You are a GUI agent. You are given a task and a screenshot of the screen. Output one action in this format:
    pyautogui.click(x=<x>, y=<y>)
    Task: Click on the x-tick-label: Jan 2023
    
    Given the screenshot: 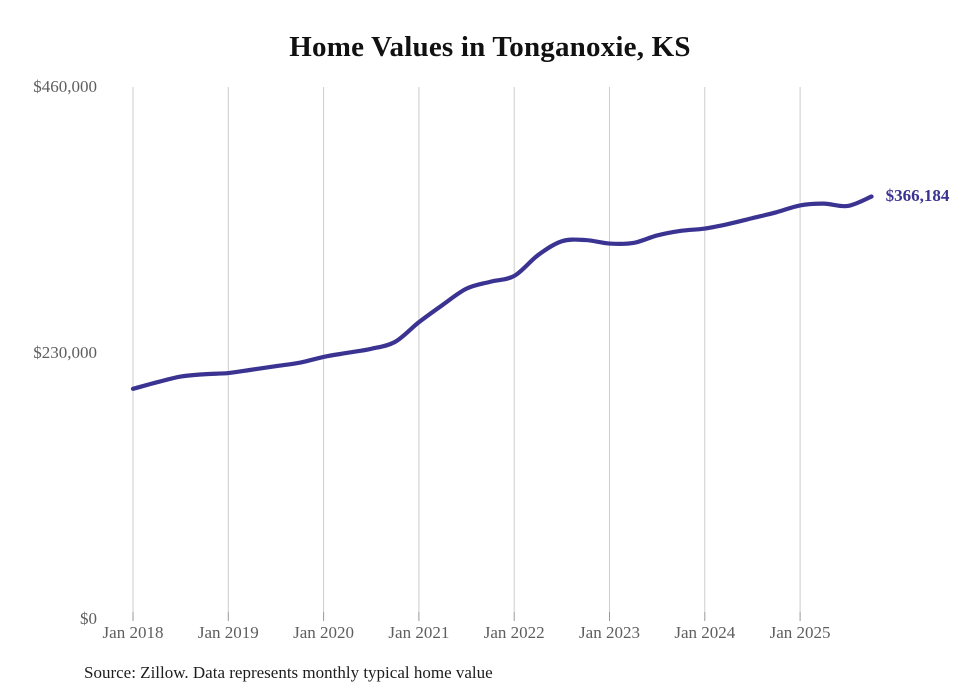 What is the action you would take?
    pyautogui.click(x=609, y=632)
    